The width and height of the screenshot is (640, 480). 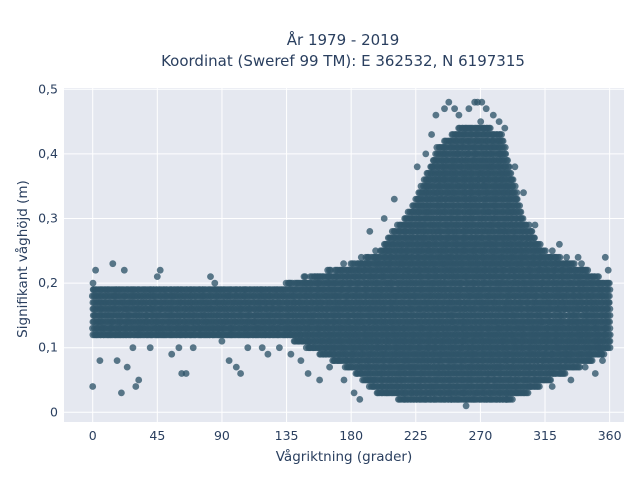 I want to click on chart-title-line-1: År 1979 - 2019, so click(x=343, y=39).